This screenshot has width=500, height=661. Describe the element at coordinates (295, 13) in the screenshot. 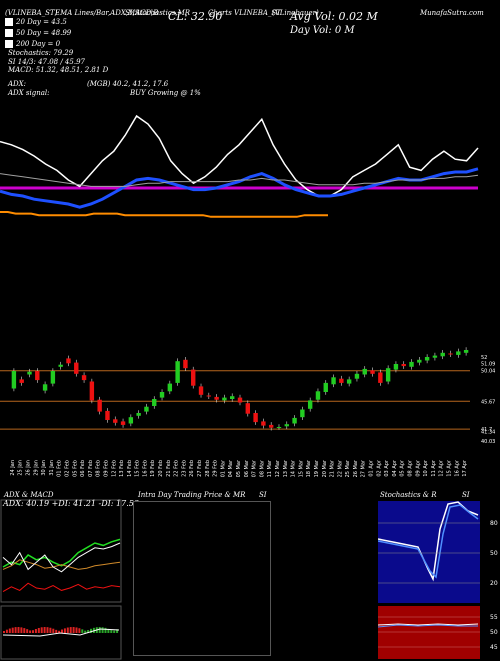

I see `right-text: (VLinebauer)` at that location.